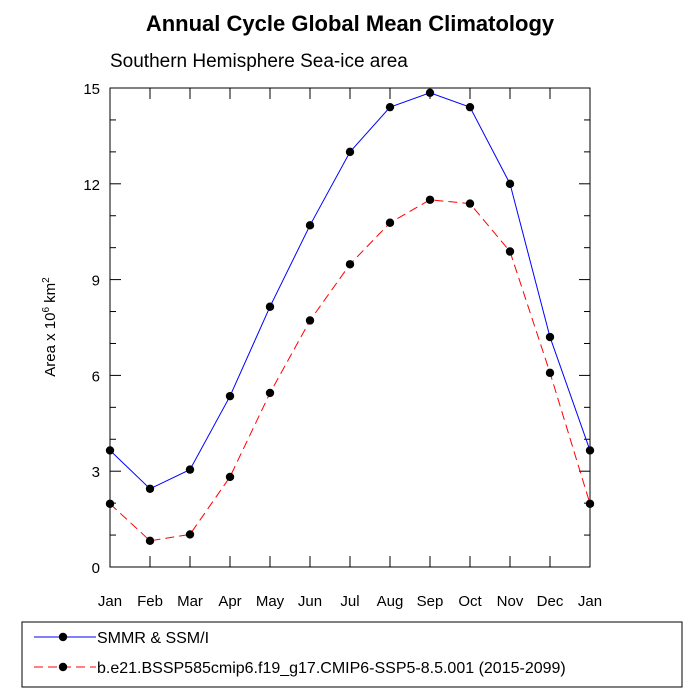  Describe the element at coordinates (50, 327) in the screenshot. I see `y-axis-label: Area x 106 km2` at that location.